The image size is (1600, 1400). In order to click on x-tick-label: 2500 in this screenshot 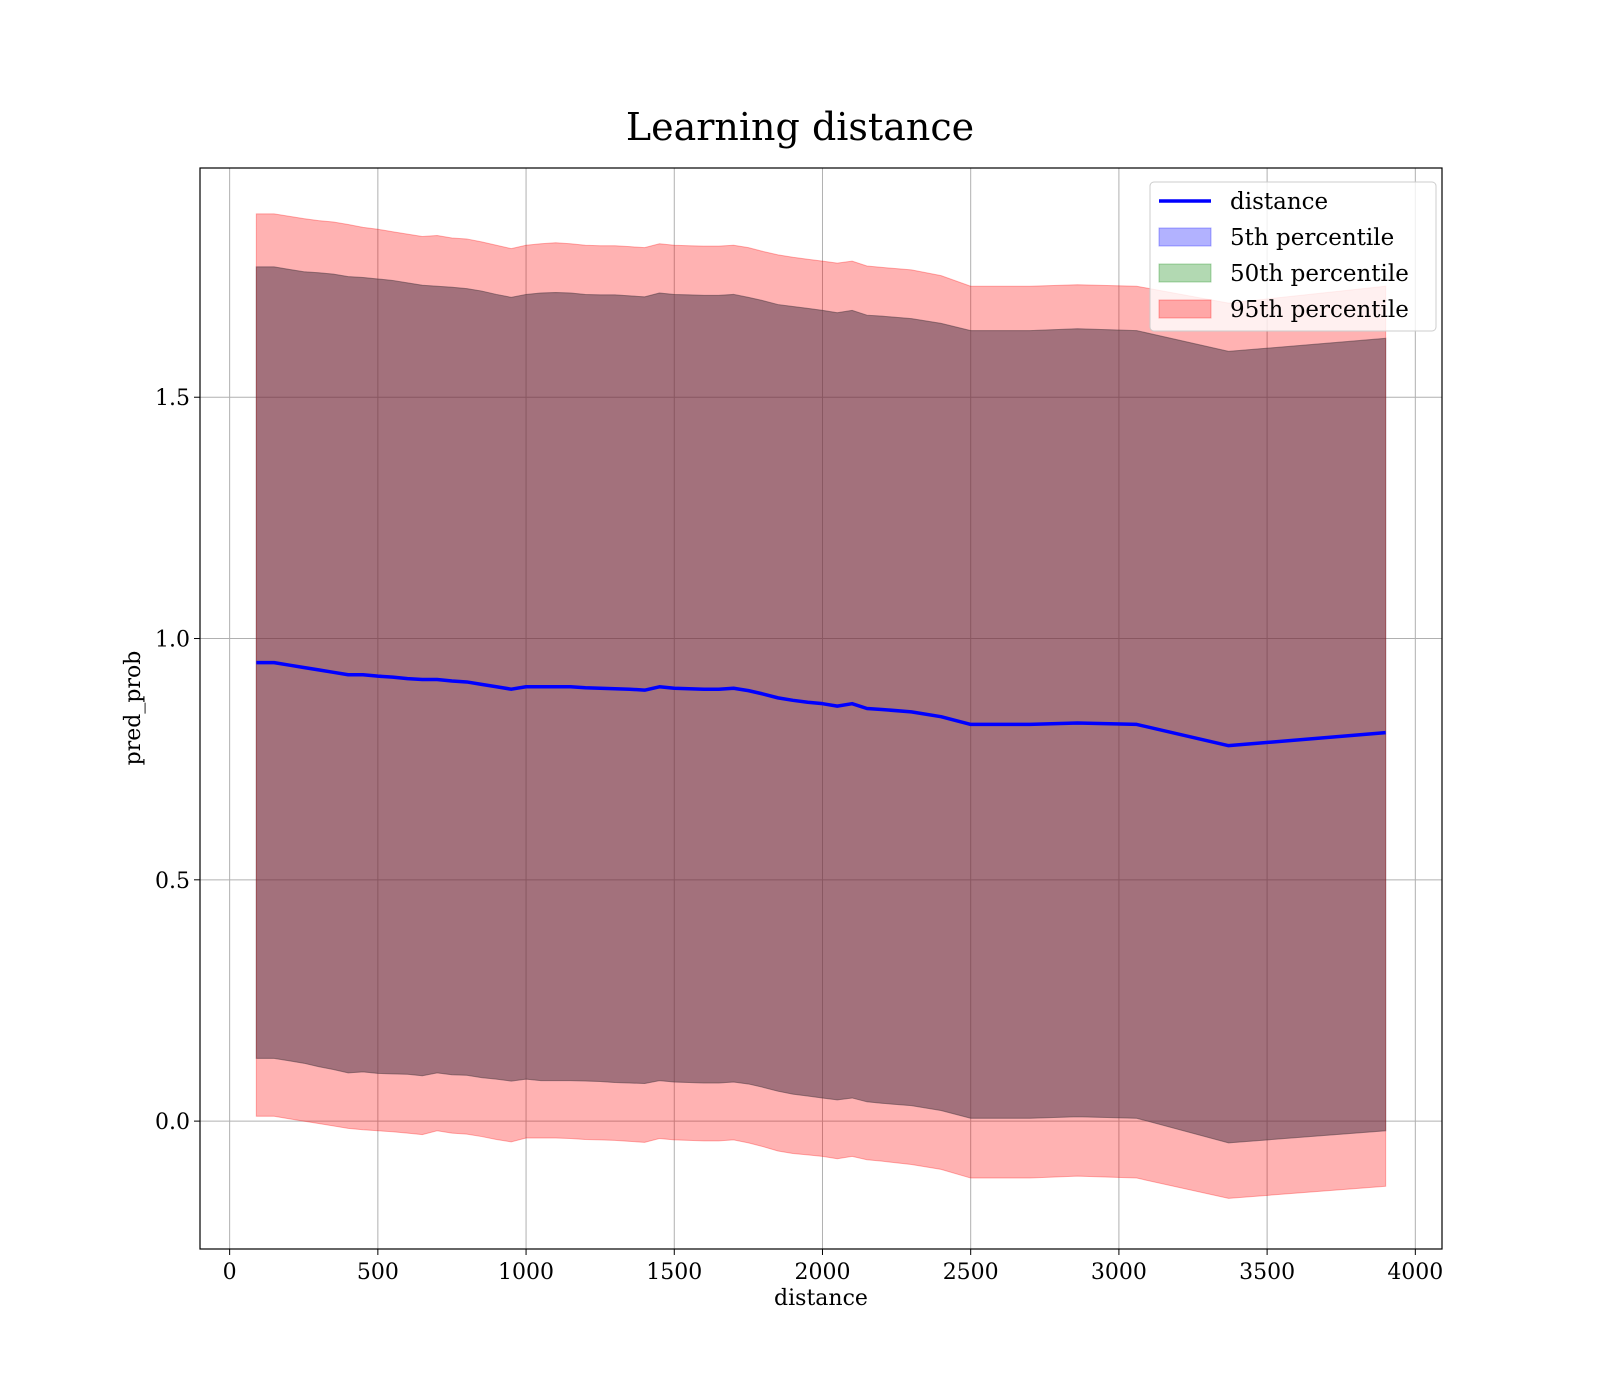, I will do `click(971, 1272)`.